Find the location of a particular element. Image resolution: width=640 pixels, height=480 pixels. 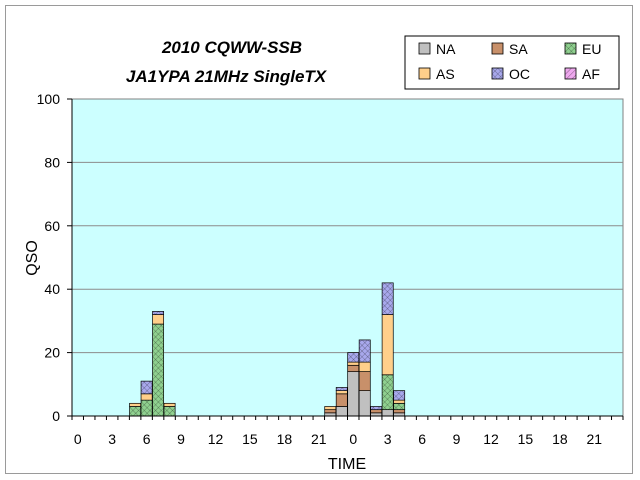

bar-pattern-oc-h6 is located at coordinates (147, 387).